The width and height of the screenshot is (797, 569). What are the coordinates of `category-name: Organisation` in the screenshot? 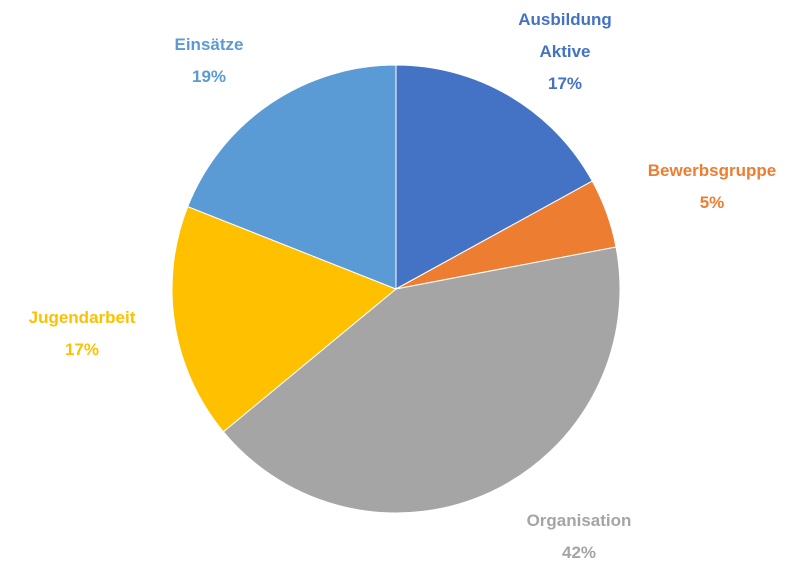 It's located at (579, 520).